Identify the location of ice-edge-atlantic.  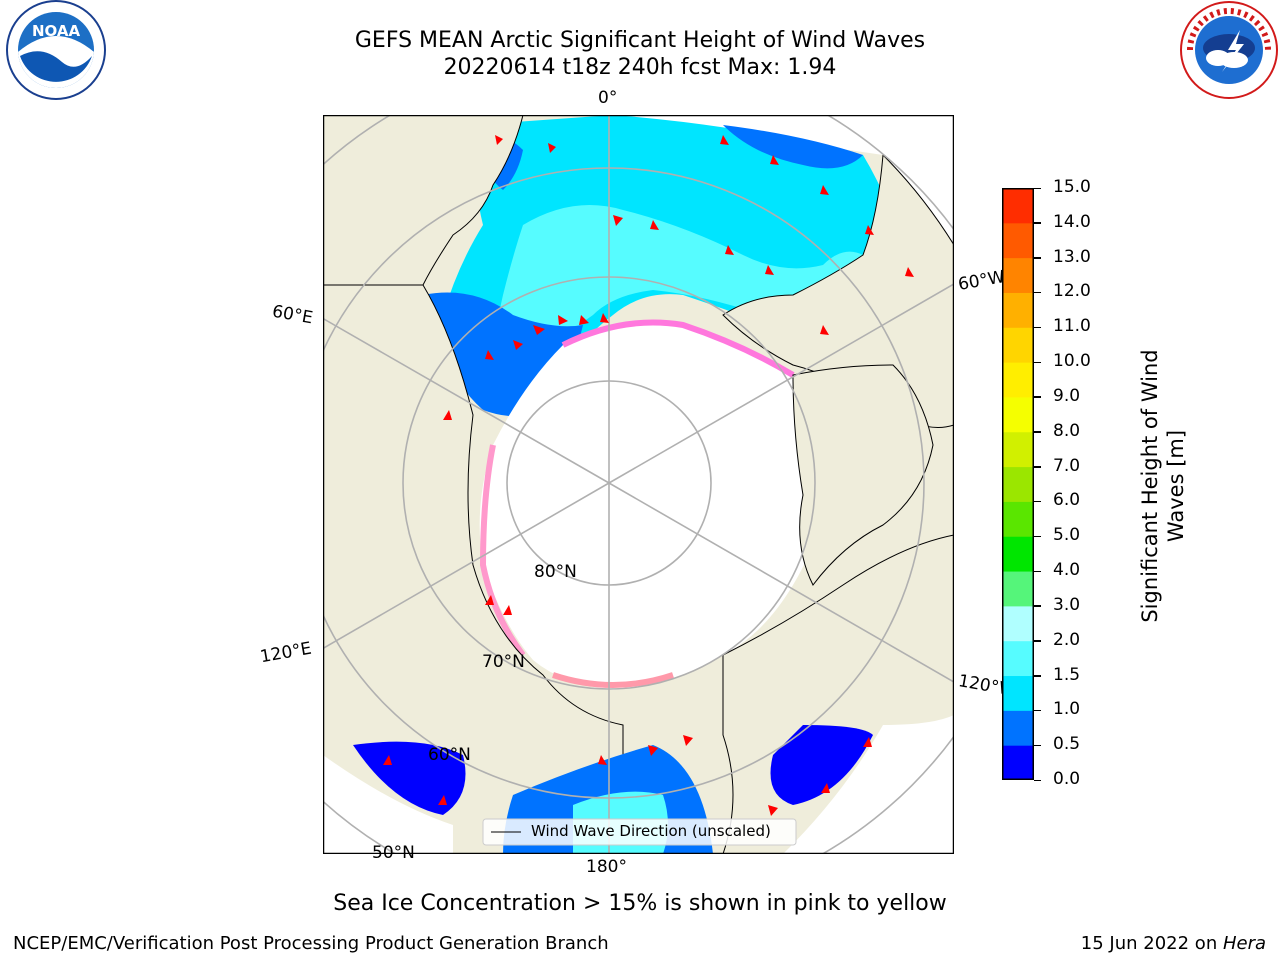
(678, 348).